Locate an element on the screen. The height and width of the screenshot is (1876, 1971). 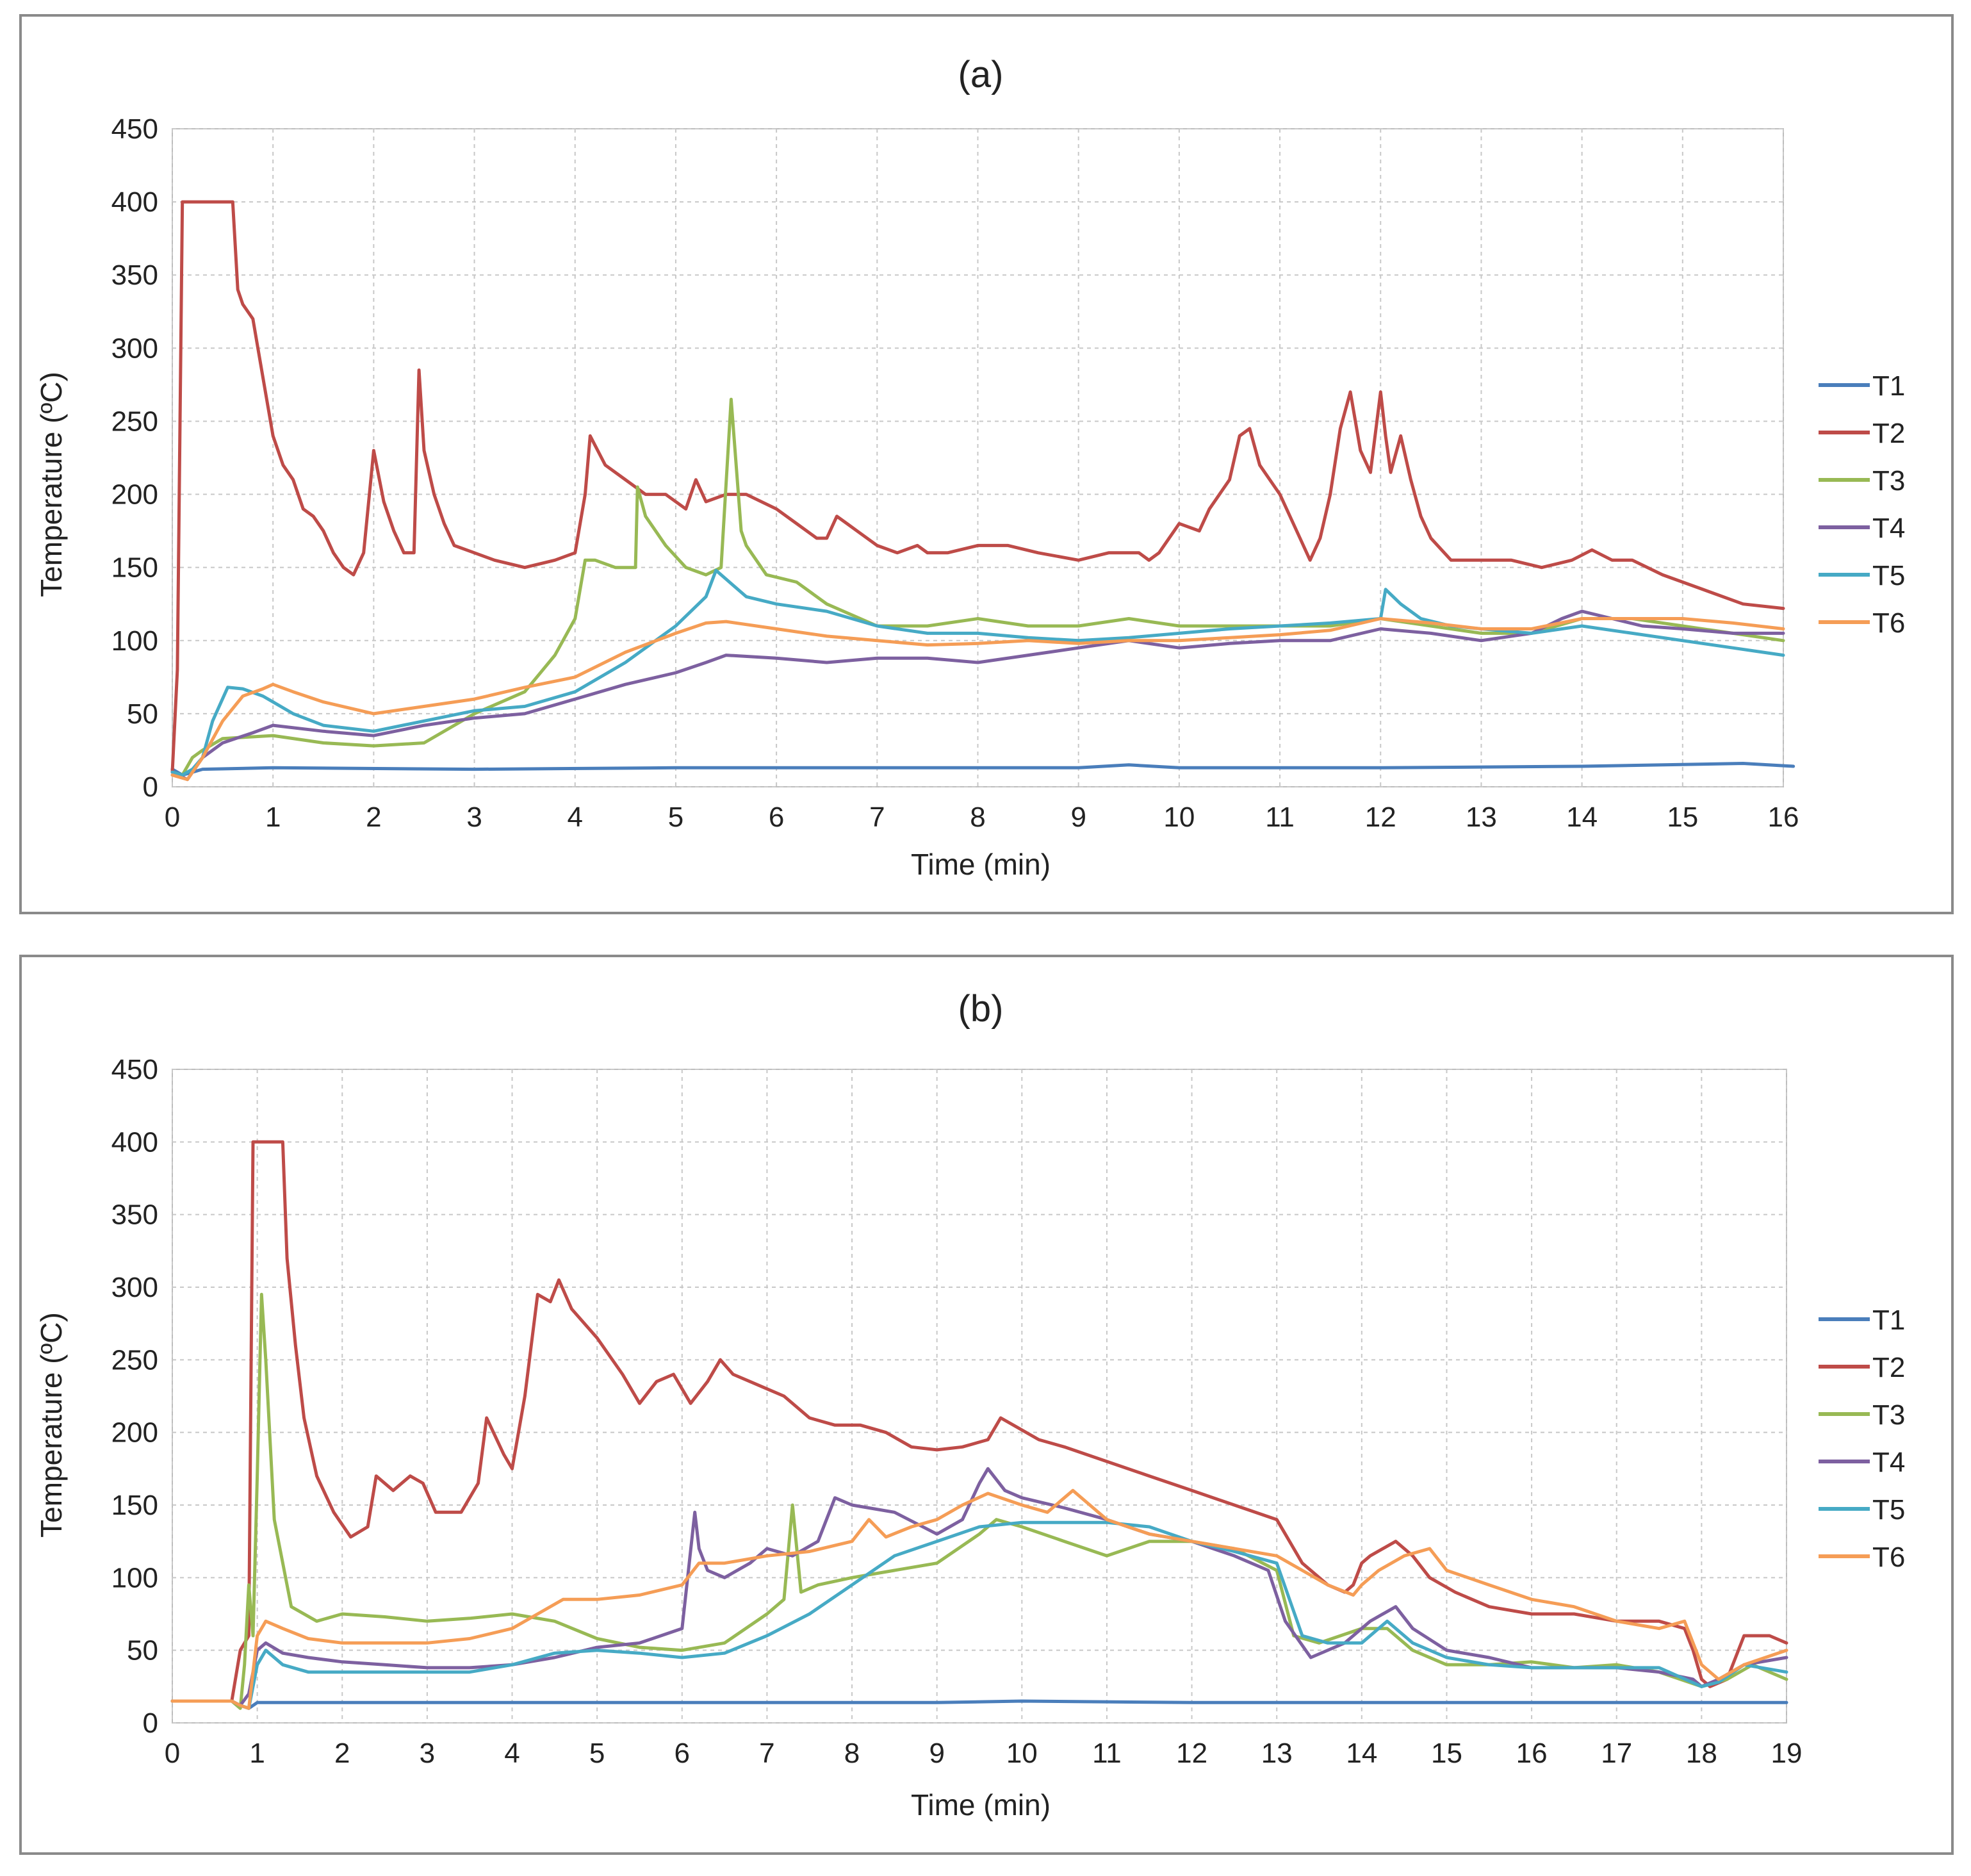
chart-a-yticks: 0 50 100 150 200 250 300 350 400 450 is located at coordinates (134, 458).